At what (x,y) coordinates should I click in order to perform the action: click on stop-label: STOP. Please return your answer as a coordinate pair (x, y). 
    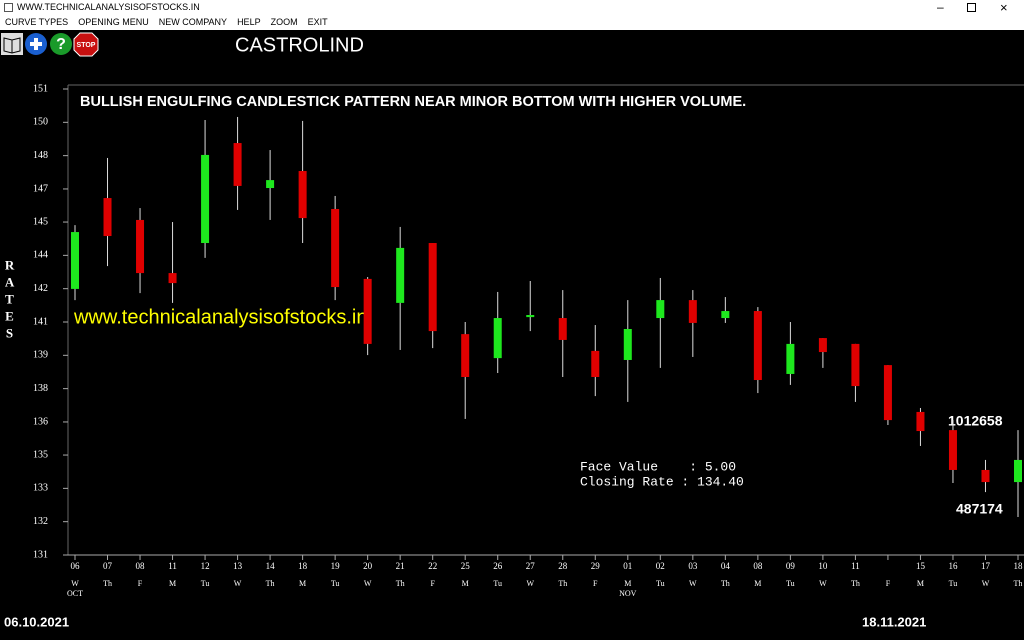
    Looking at the image, I should click on (86, 45).